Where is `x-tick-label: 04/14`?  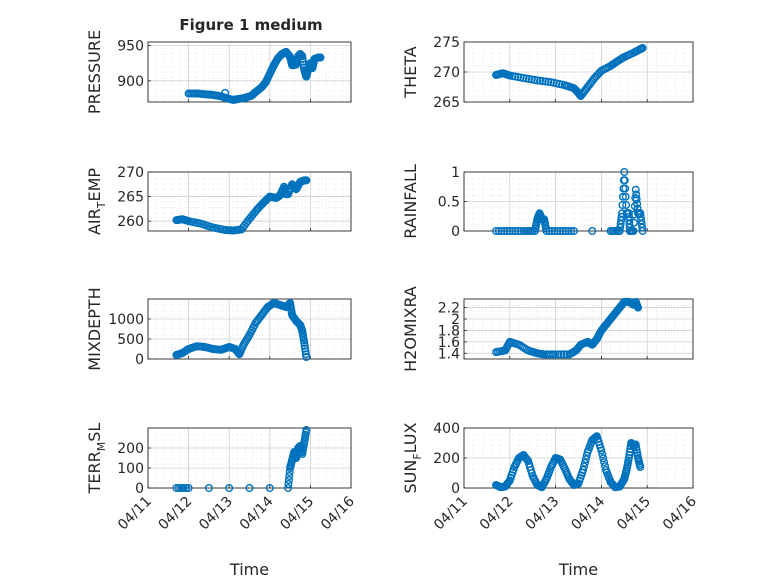
x-tick-label: 04/14 is located at coordinates (257, 513).